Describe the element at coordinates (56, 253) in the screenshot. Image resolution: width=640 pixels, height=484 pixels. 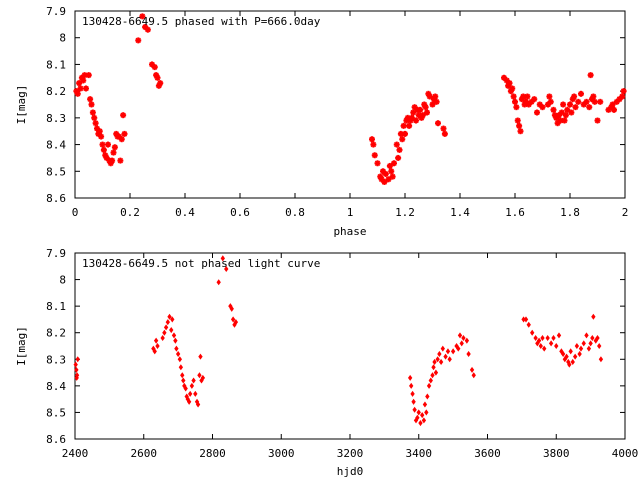
I see `y-tick-label: 7.9` at that location.